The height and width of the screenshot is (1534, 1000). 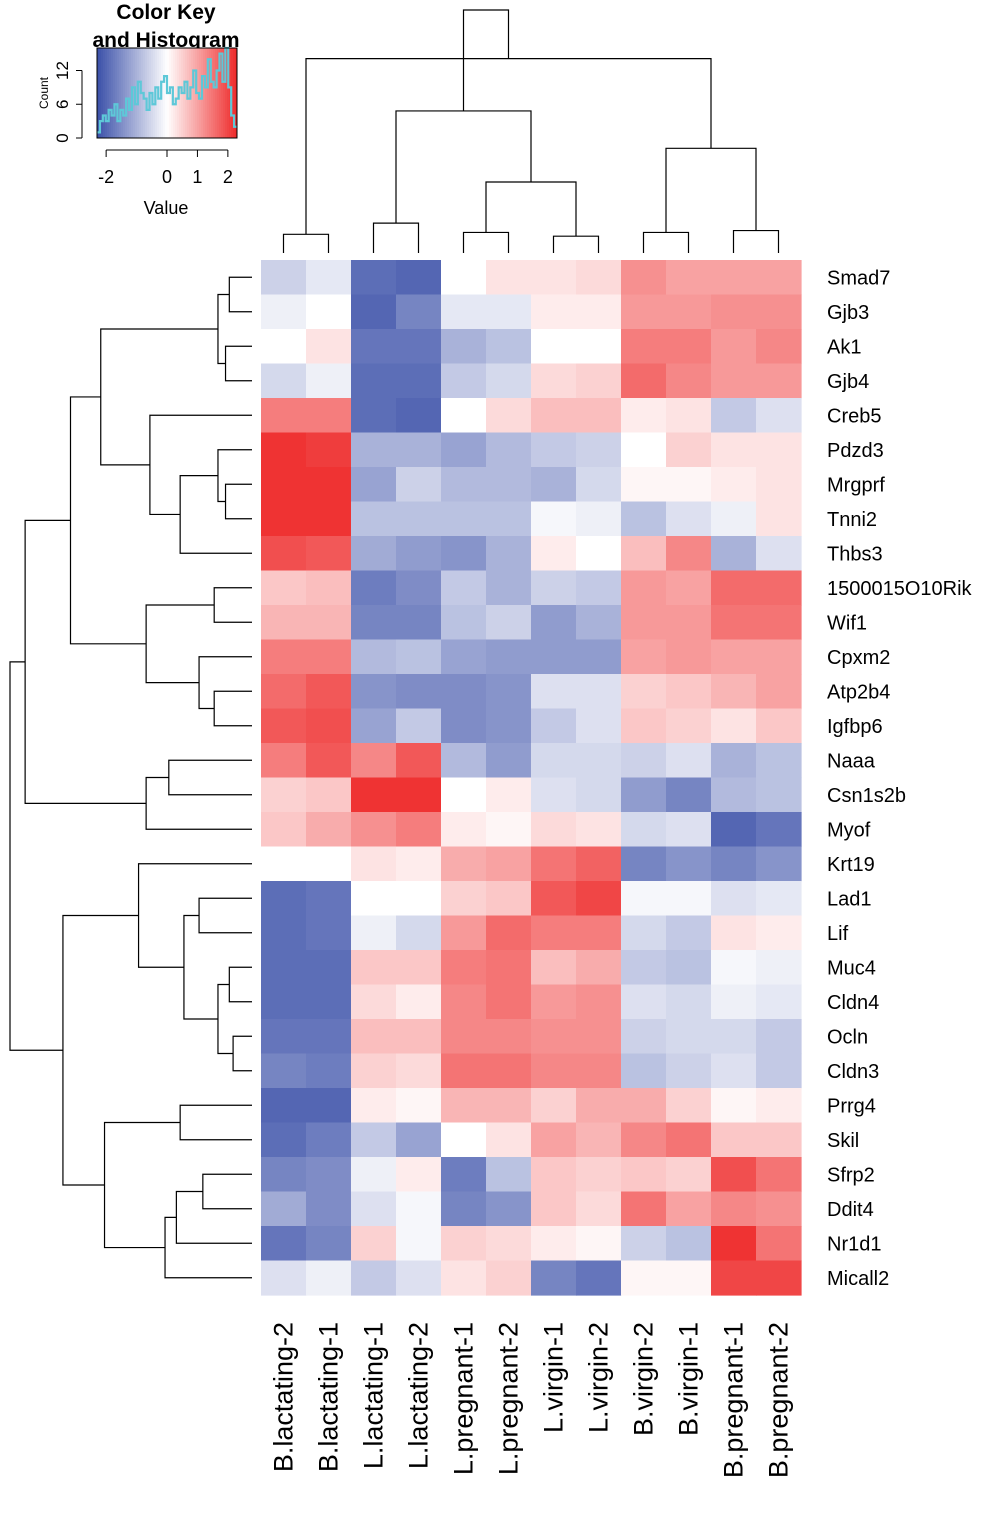 I want to click on row-label: Tnni2, so click(x=852, y=520).